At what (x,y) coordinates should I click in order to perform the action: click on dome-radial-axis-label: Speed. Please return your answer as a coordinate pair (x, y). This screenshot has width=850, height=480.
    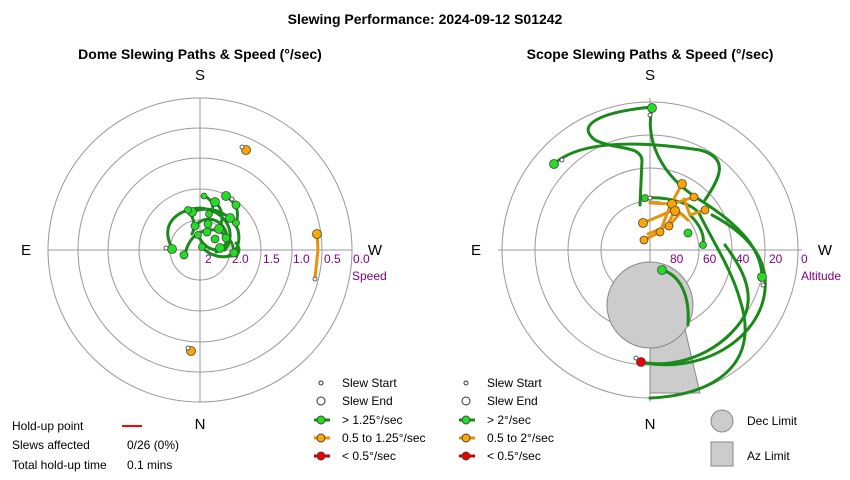
    Looking at the image, I should click on (369, 276).